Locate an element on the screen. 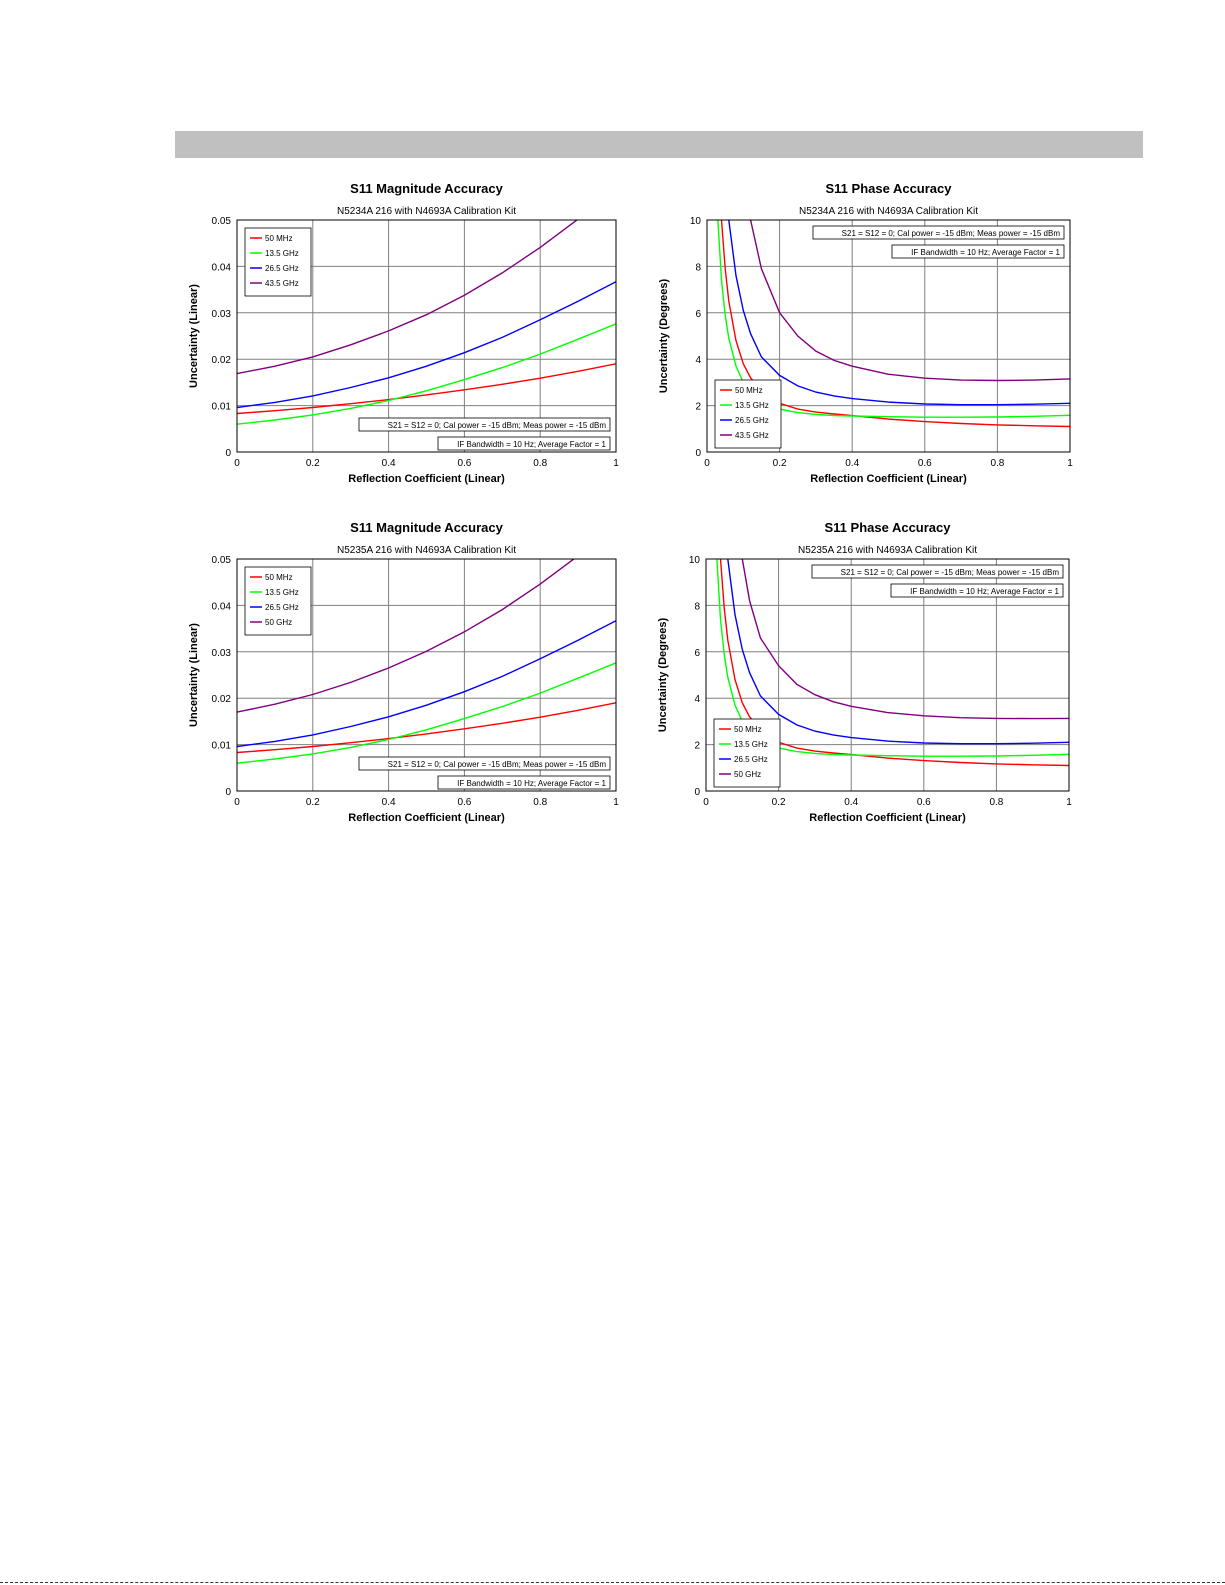 Image resolution: width=1225 pixels, height=1585 pixels. chart-subtitle: N5234A 216 with N4693A Calibration Kit is located at coordinates (426, 211).